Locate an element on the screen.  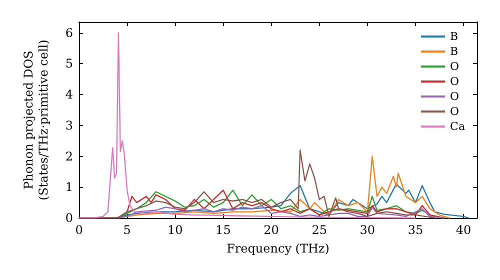
x-tick-label: 30 is located at coordinates (368, 230).